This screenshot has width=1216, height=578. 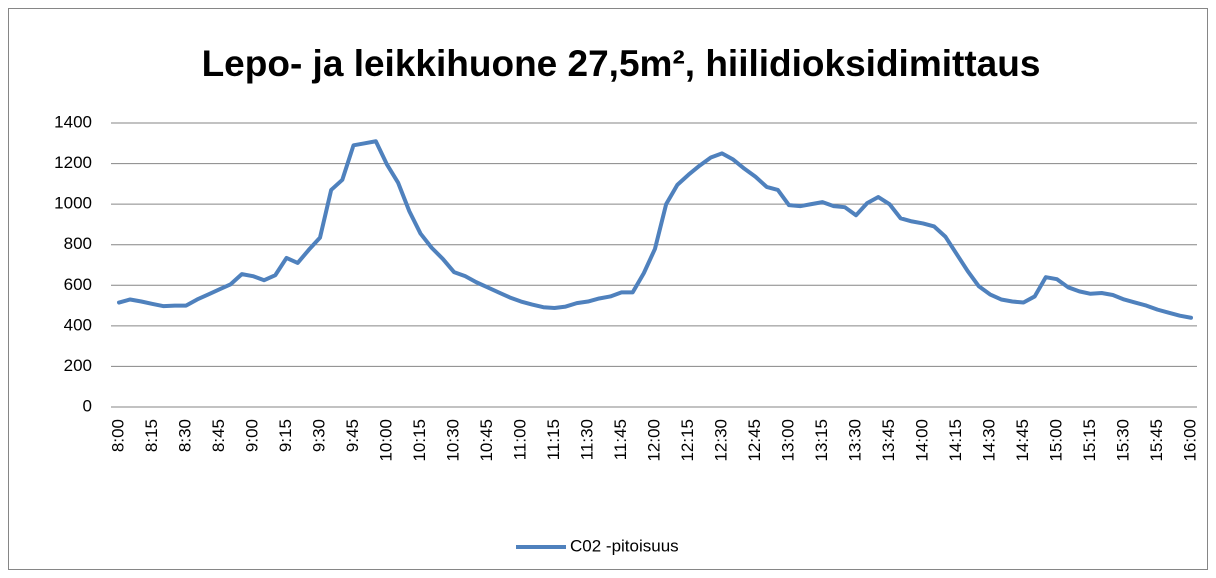 What do you see at coordinates (854, 440) in the screenshot?
I see `x-tick-label: 13:30` at bounding box center [854, 440].